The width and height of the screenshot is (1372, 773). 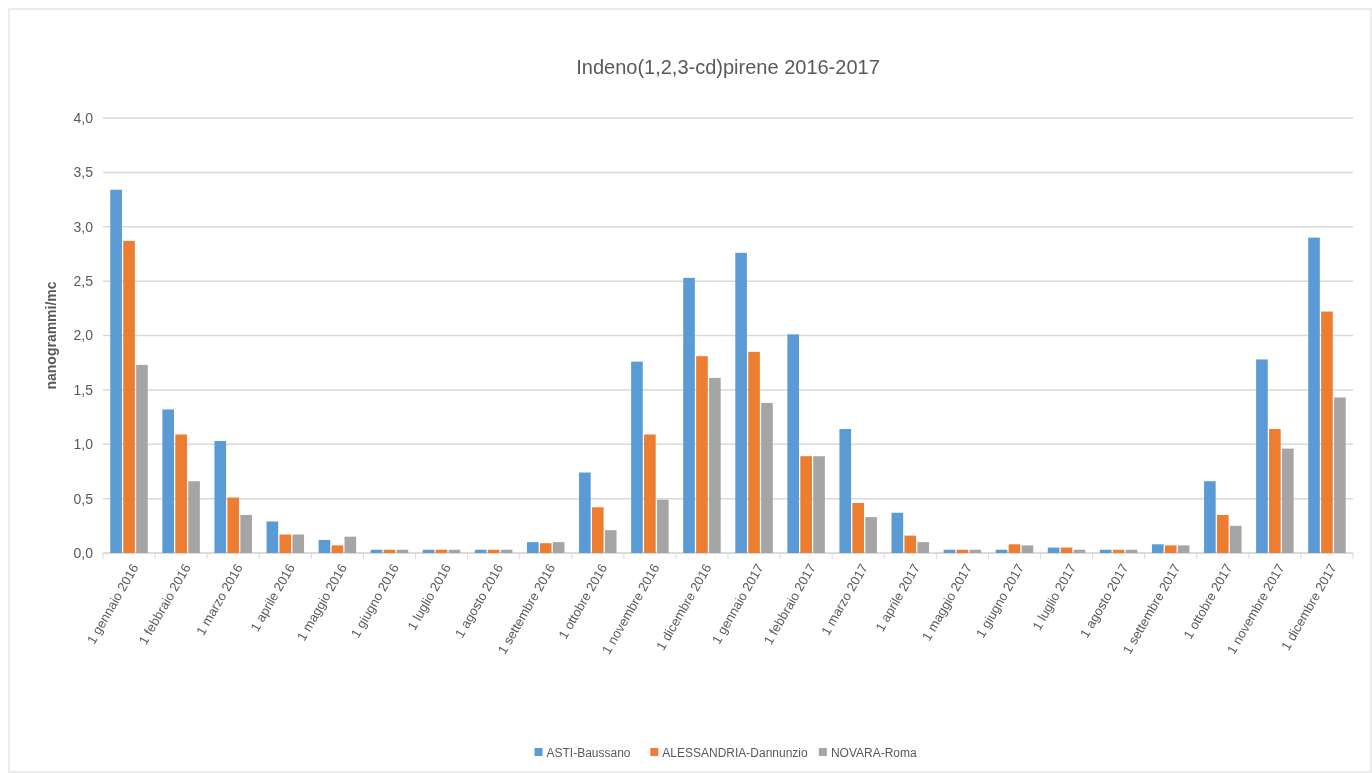 I want to click on y-tick-label: 2,0, so click(x=83, y=335).